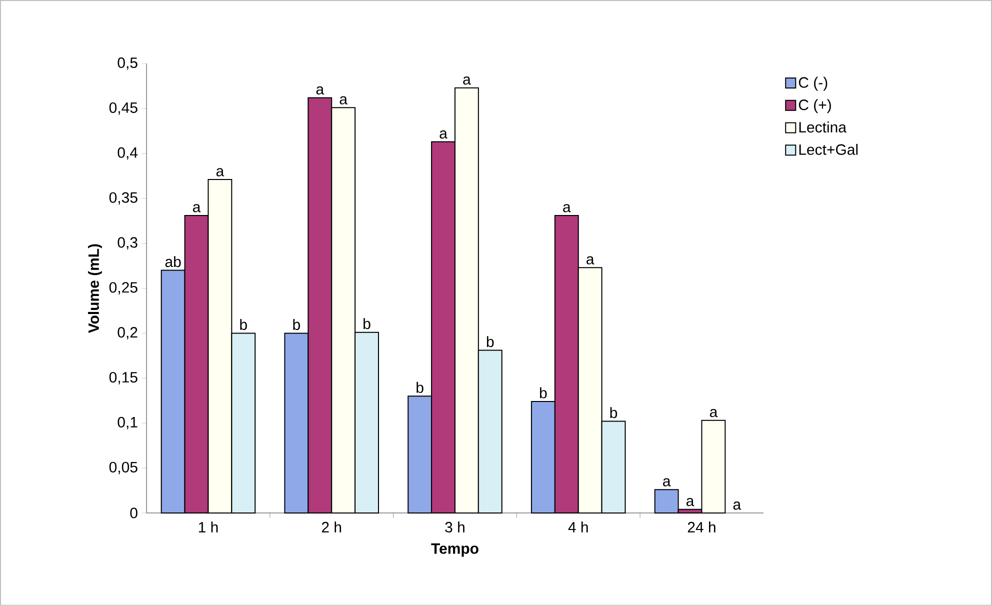  Describe the element at coordinates (128, 423) in the screenshot. I see `y-tick-label: 0,1` at that location.